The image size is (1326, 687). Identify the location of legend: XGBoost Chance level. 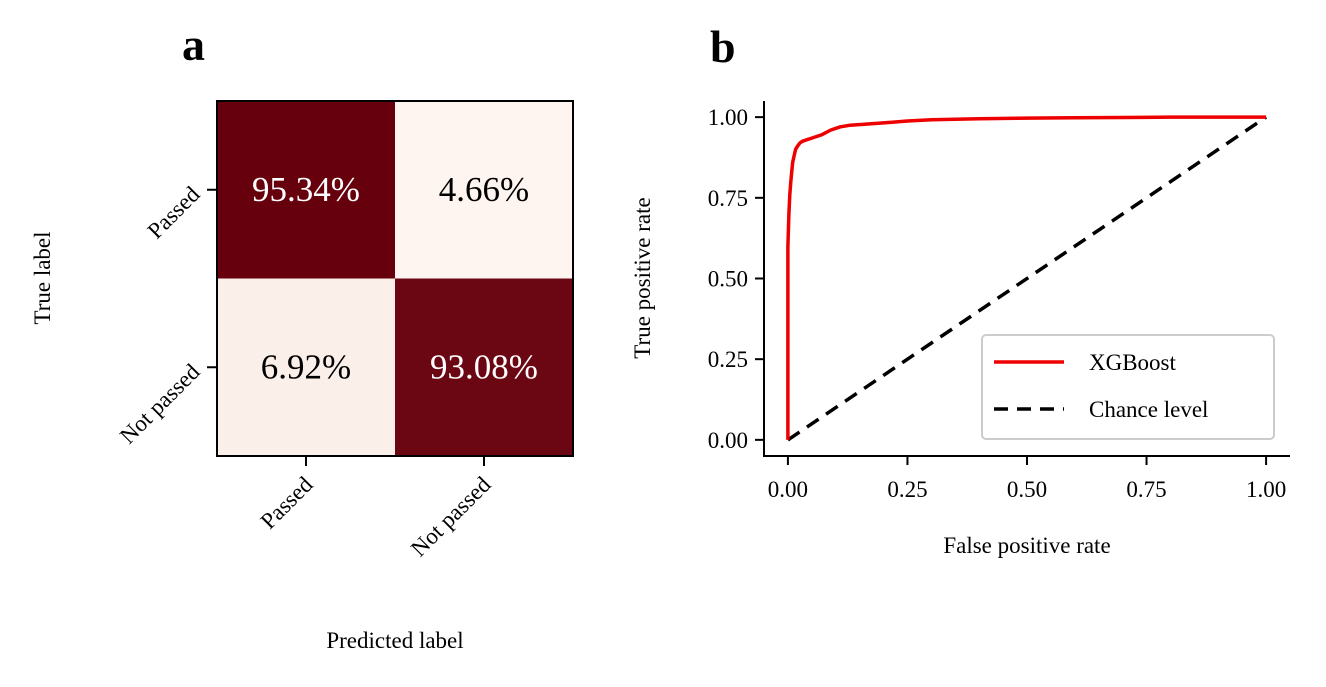
(1128, 387).